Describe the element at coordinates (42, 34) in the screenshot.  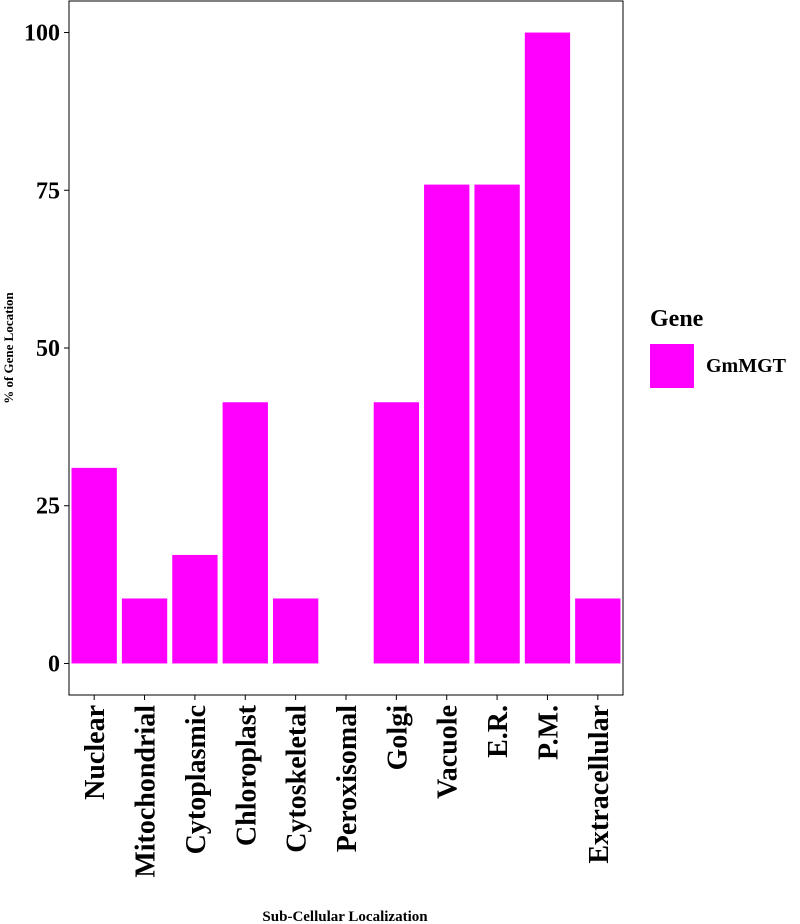
I see `y-tick-label: 100` at that location.